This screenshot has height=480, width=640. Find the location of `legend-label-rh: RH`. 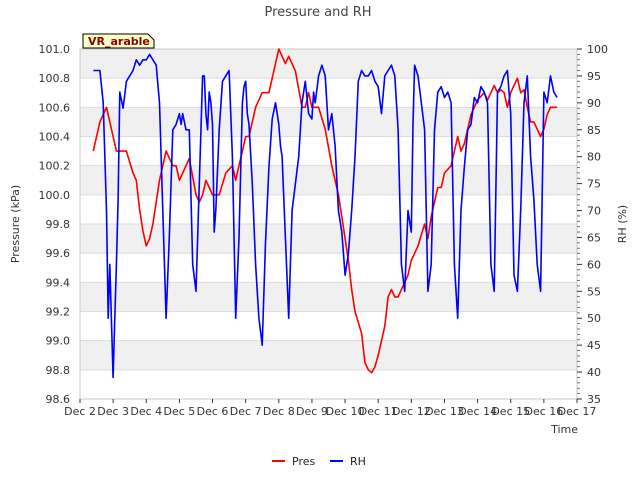

legend-label-rh: RH is located at coordinates (358, 461).